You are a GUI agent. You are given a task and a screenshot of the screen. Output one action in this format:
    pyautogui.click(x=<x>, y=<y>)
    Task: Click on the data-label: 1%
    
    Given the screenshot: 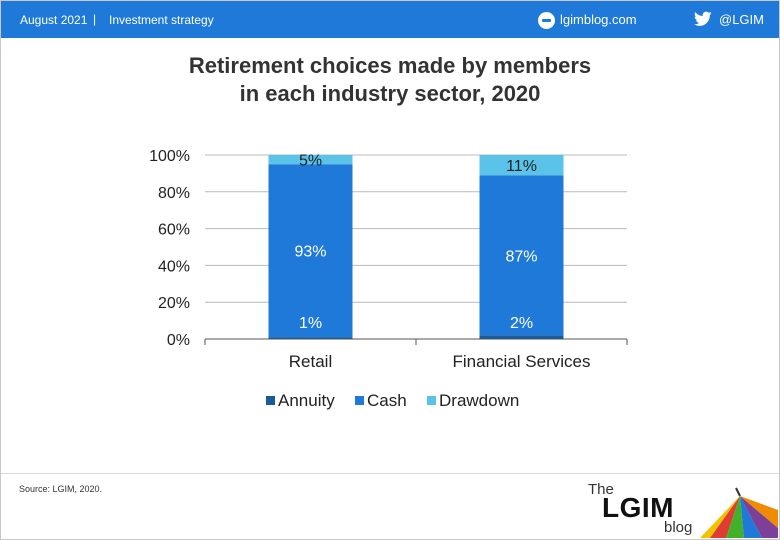 What is the action you would take?
    pyautogui.click(x=310, y=323)
    